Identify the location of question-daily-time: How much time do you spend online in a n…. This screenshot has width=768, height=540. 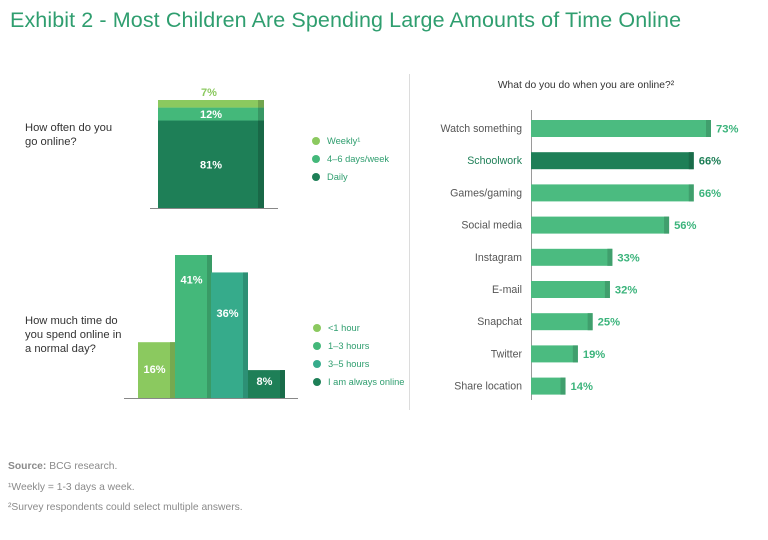
(73, 335).